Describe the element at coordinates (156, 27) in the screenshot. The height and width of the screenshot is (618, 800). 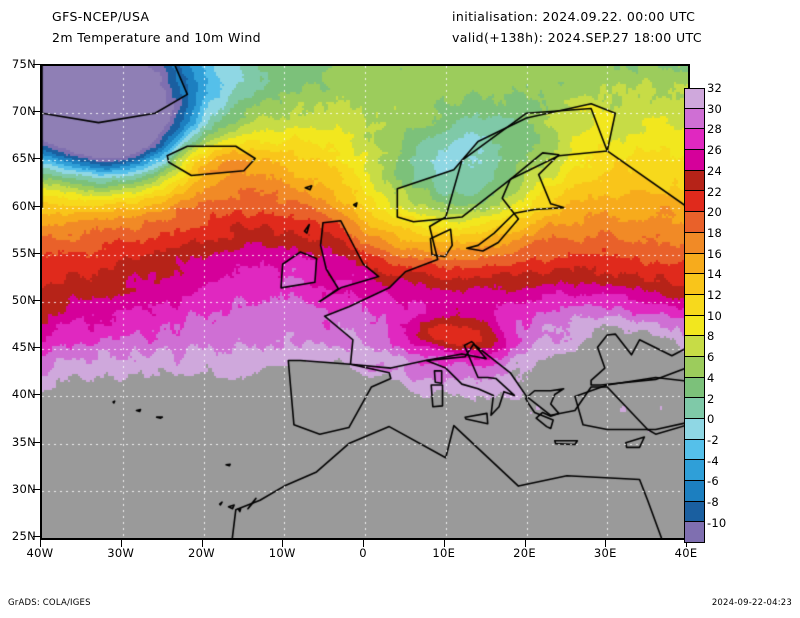
I see `header-left: GFS-NCEP/USA 2m Temperature and 10m Wind` at that location.